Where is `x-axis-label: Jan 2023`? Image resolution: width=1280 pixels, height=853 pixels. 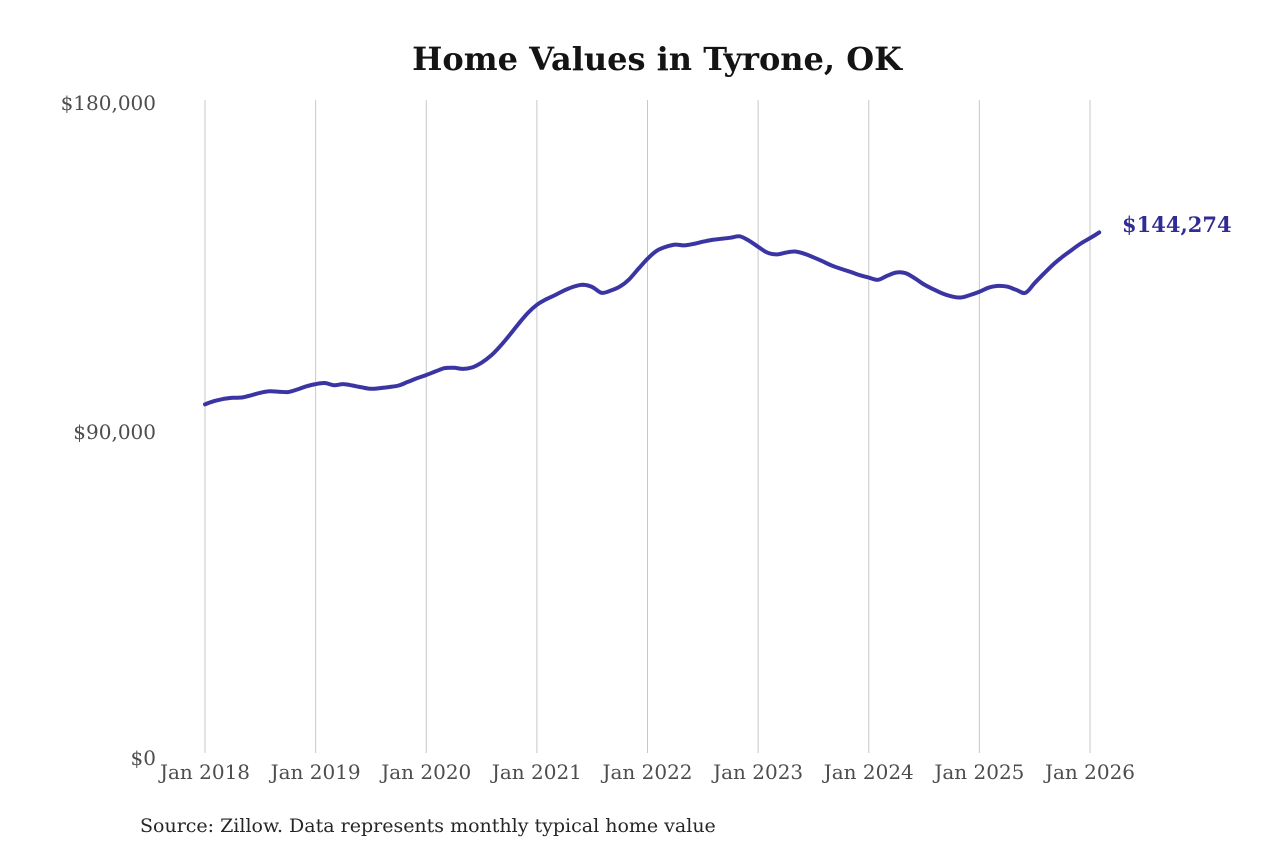
x-axis-label: Jan 2023 is located at coordinates (757, 772).